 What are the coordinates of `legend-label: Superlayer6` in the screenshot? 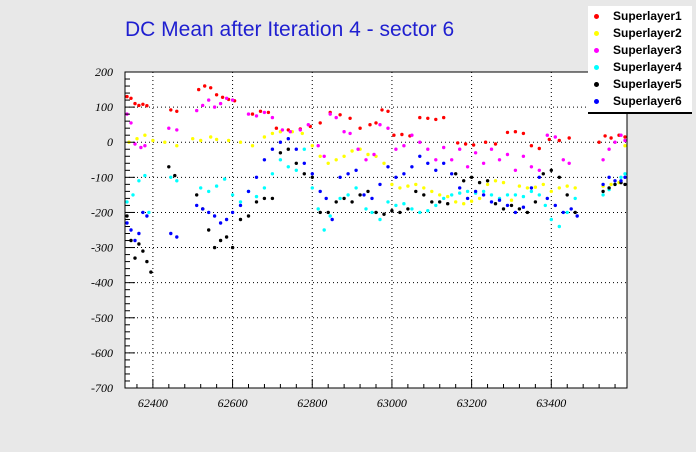 It's located at (647, 101).